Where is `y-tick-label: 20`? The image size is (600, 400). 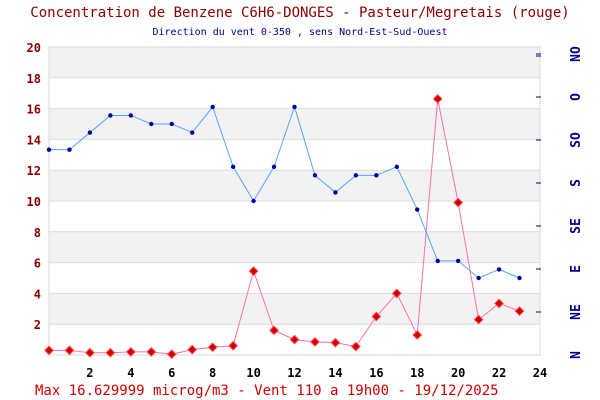 y-tick-label: 20 is located at coordinates (34, 48).